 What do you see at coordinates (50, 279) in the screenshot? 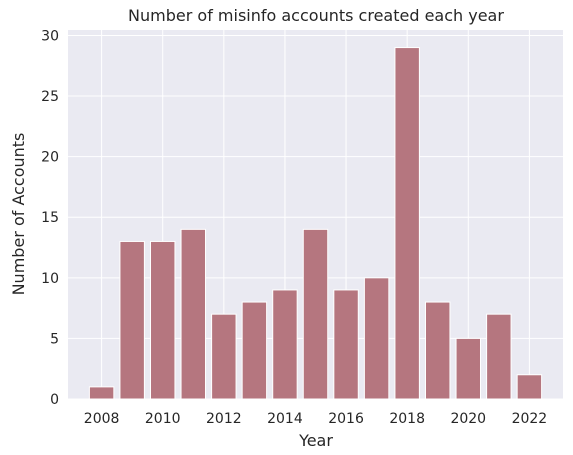
I see `y-tick-label: 10` at bounding box center [50, 279].